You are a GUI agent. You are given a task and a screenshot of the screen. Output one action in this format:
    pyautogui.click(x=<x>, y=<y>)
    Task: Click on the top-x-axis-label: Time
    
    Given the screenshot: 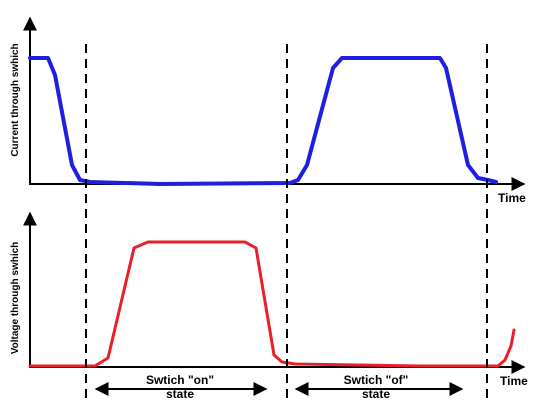 What is the action you would take?
    pyautogui.click(x=512, y=198)
    